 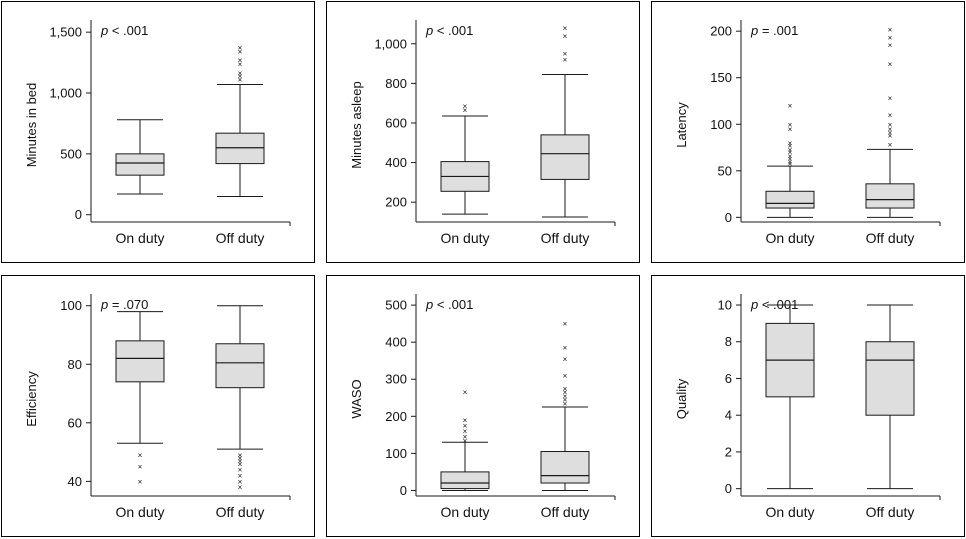 I want to click on y-tick-label: 60, so click(x=75, y=422).